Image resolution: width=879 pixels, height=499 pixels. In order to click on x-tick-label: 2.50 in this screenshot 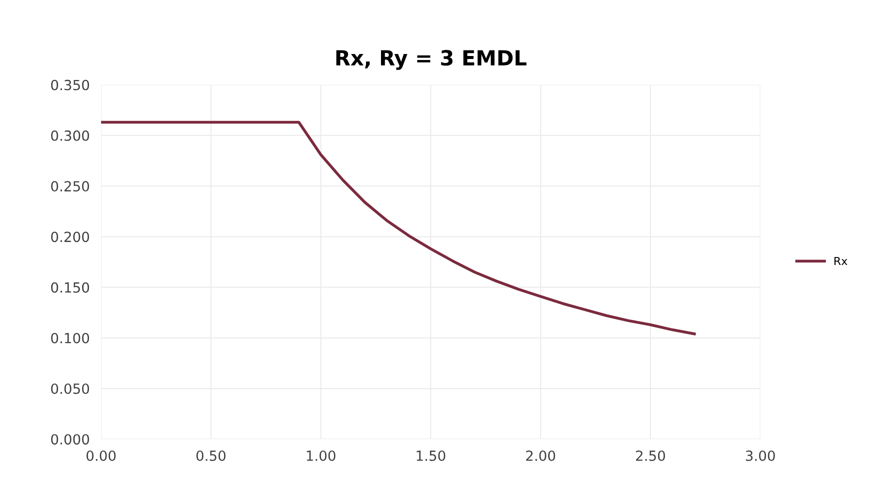, I will do `click(650, 455)`.